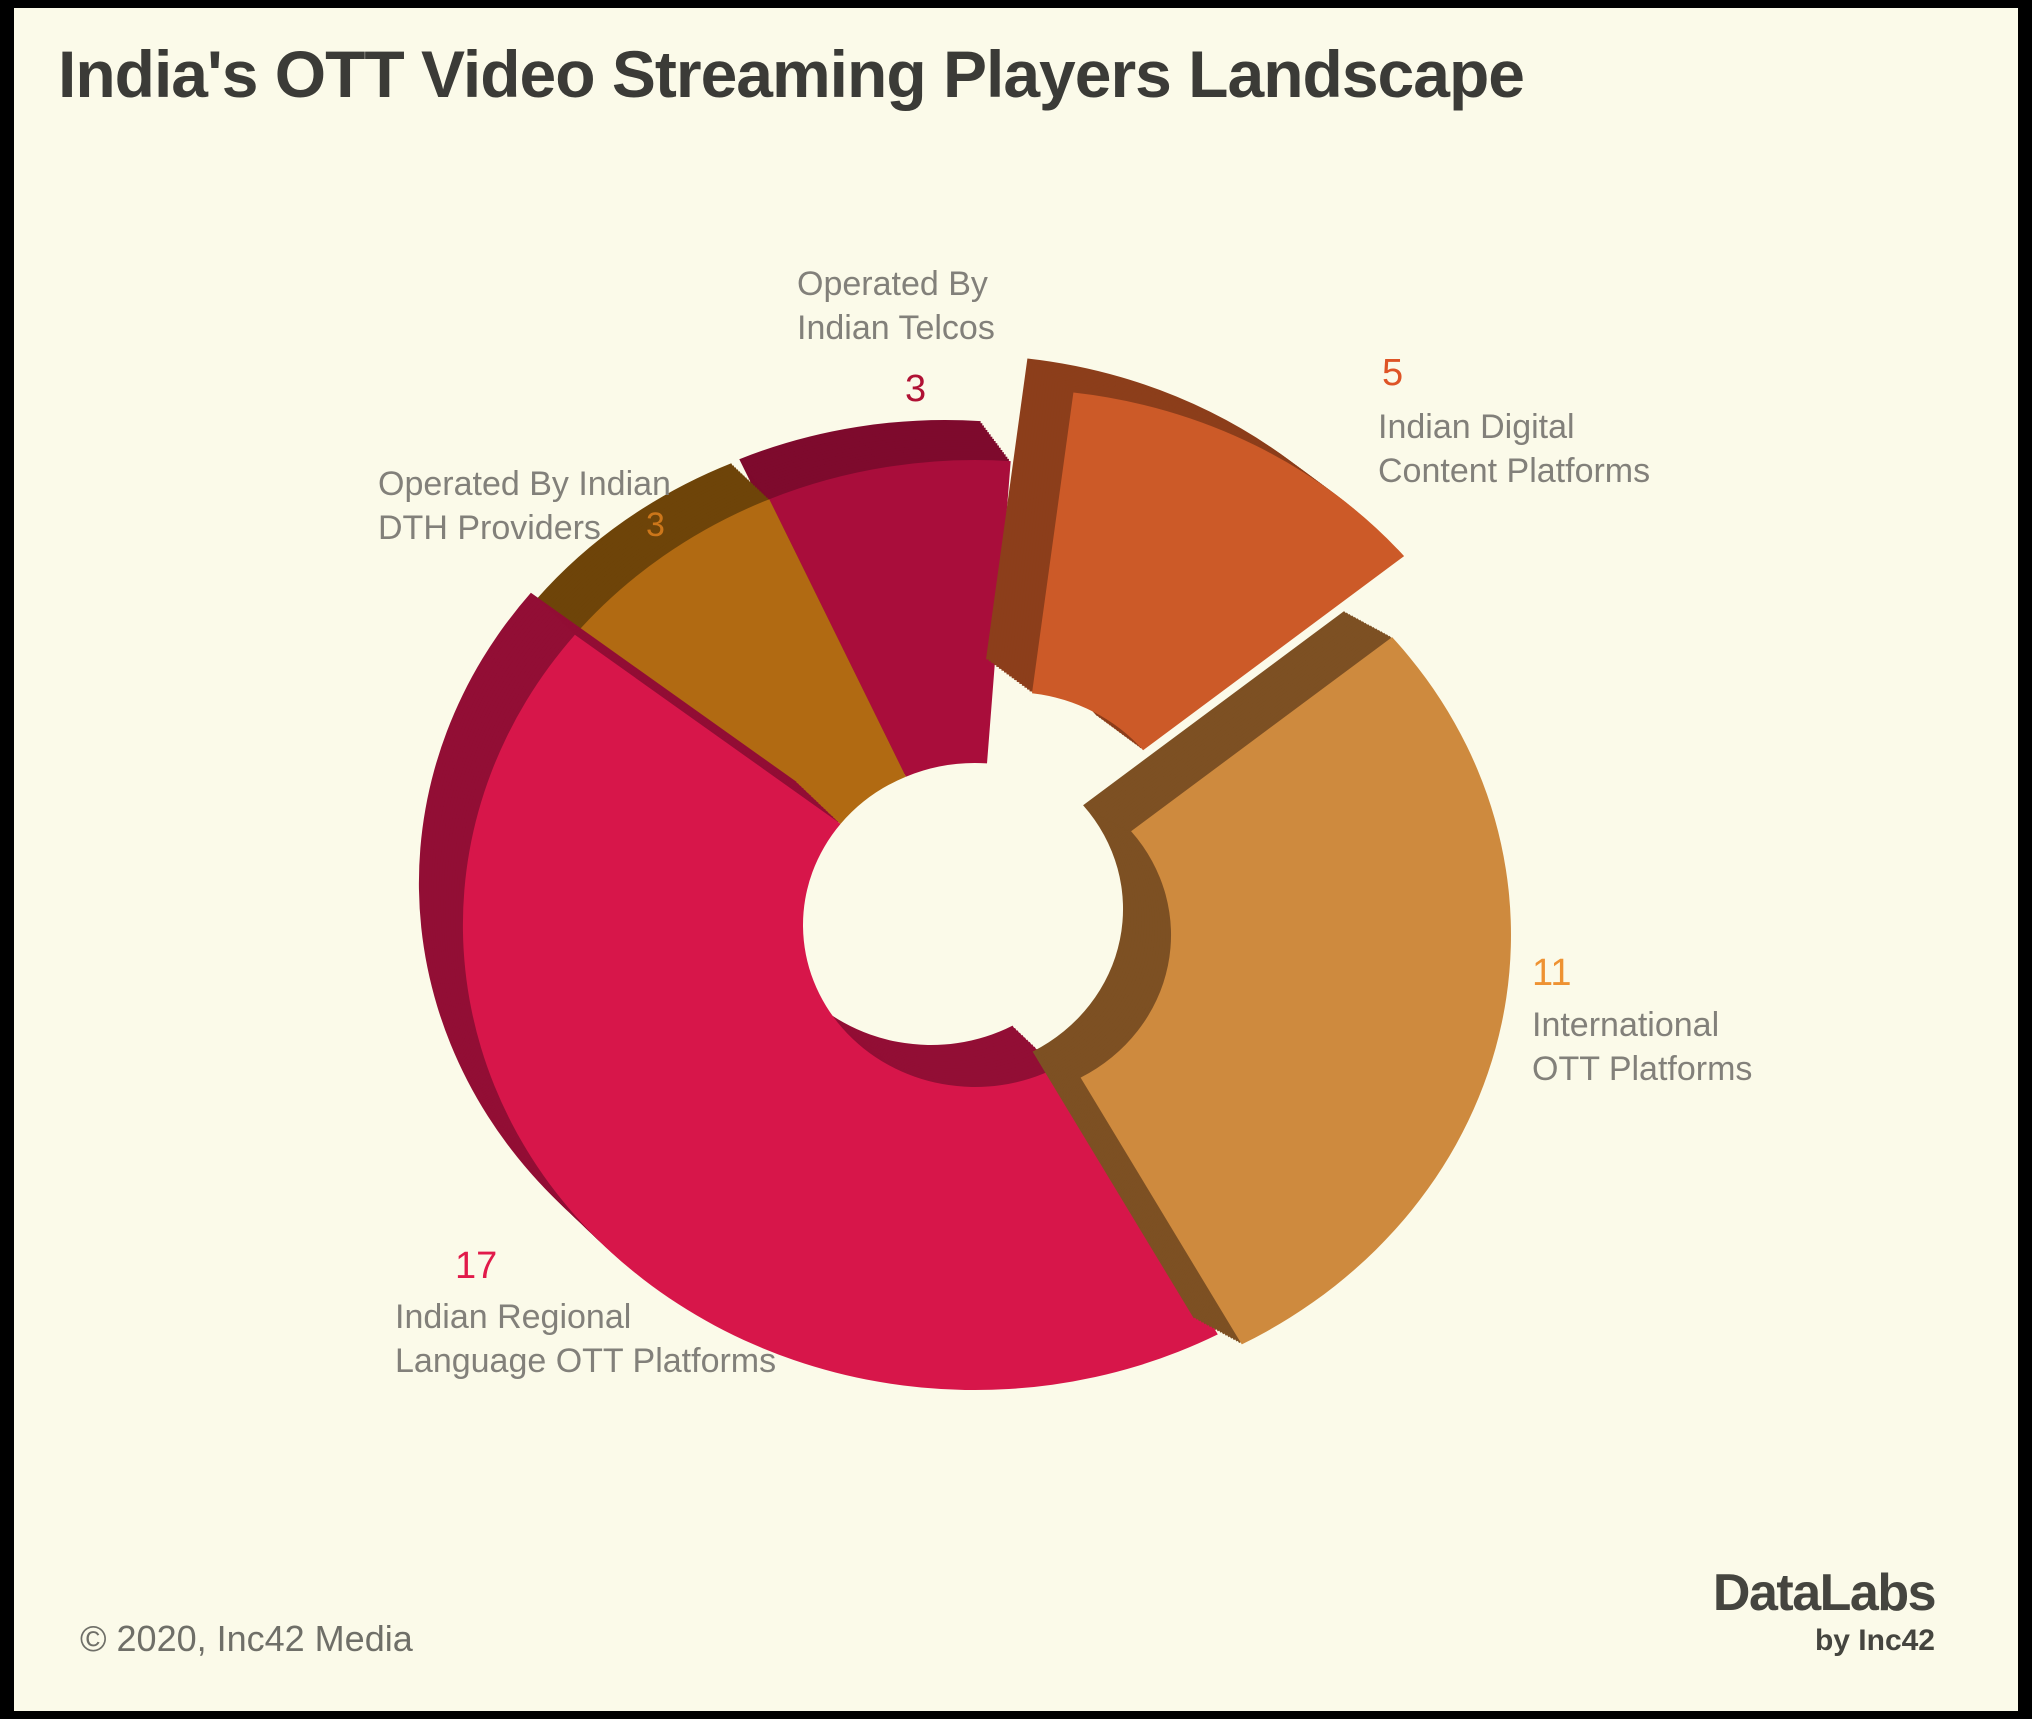 The height and width of the screenshot is (1719, 2032). Describe the element at coordinates (1476, 427) in the screenshot. I see `label-digital-content-line1: Indian Digital` at that location.